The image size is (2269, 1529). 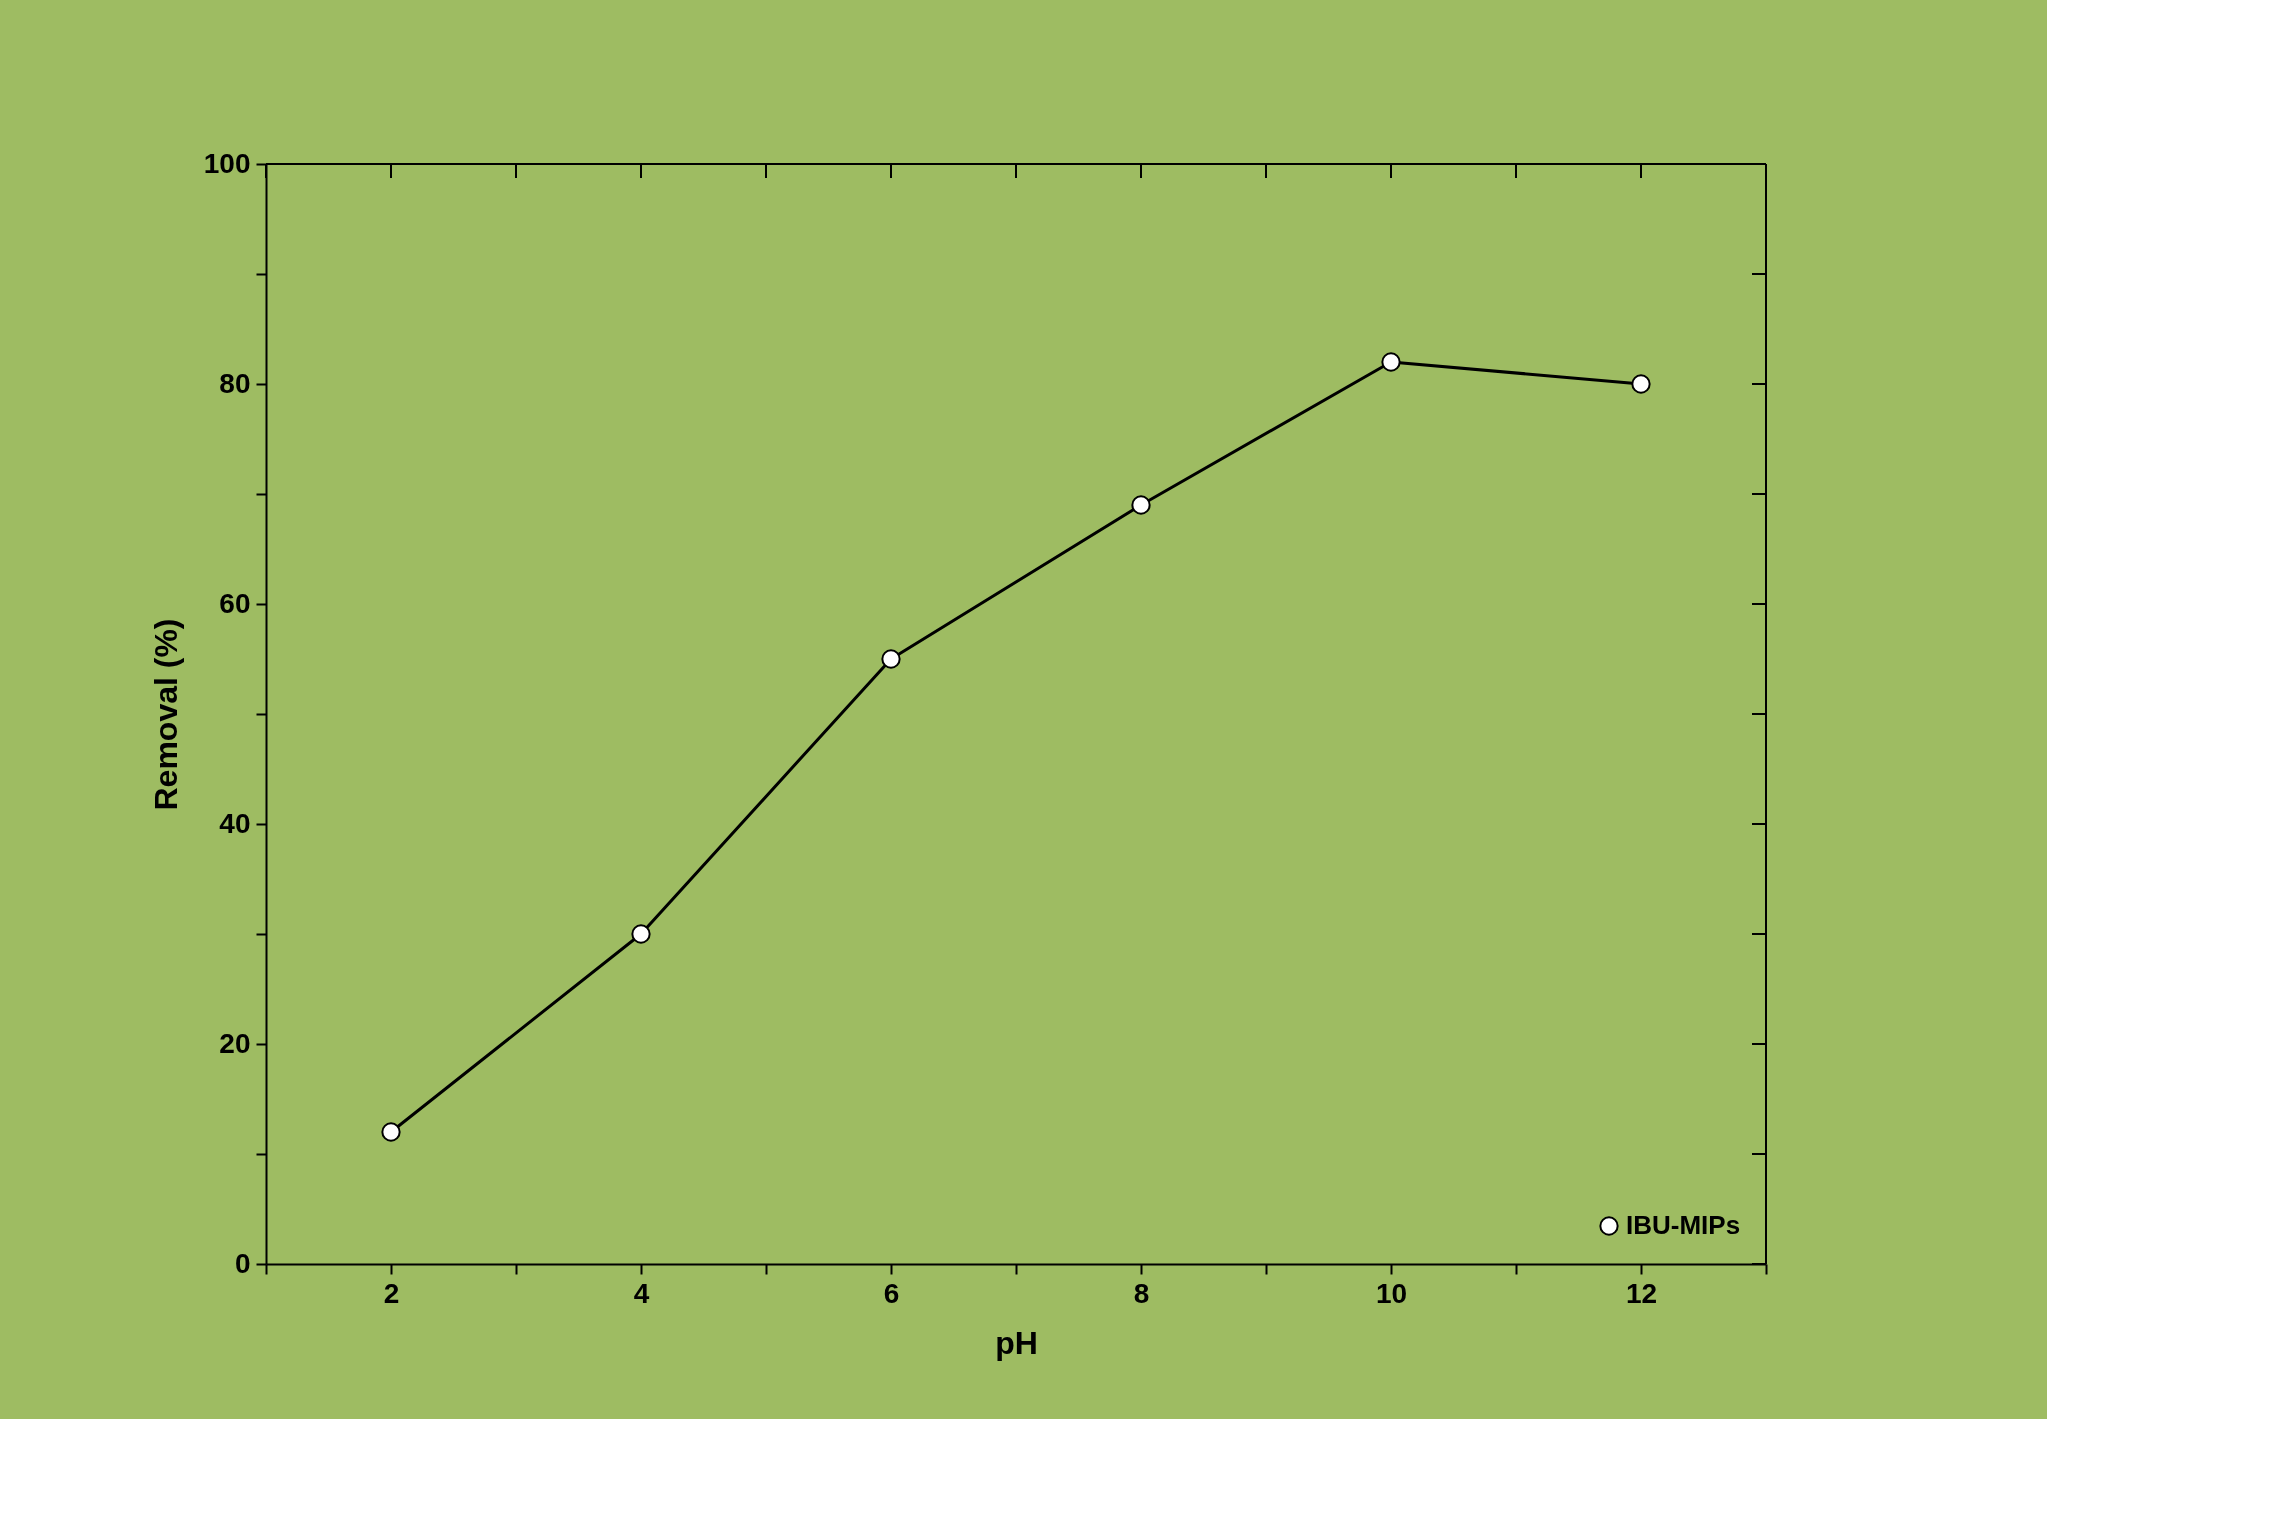 What do you see at coordinates (1391, 1293) in the screenshot?
I see `x-tick-label: 10` at bounding box center [1391, 1293].